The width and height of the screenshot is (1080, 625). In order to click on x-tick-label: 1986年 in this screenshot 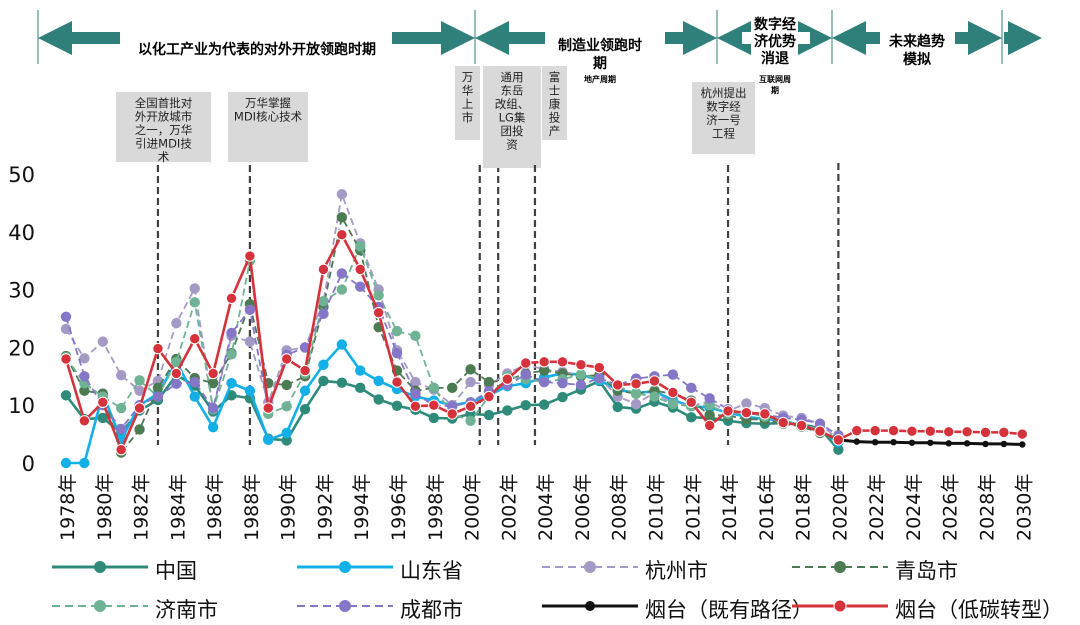, I will do `click(215, 507)`.